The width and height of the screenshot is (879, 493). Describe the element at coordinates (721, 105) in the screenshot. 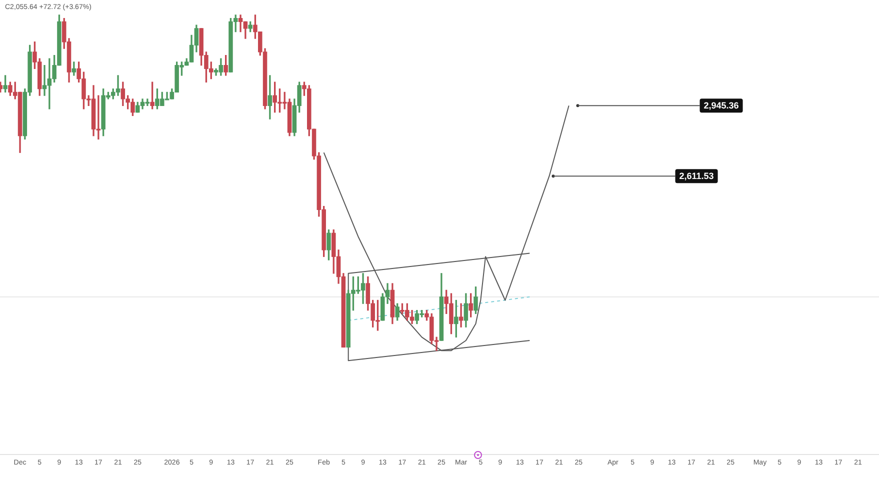

I see `annotation: 2,945.36` at that location.